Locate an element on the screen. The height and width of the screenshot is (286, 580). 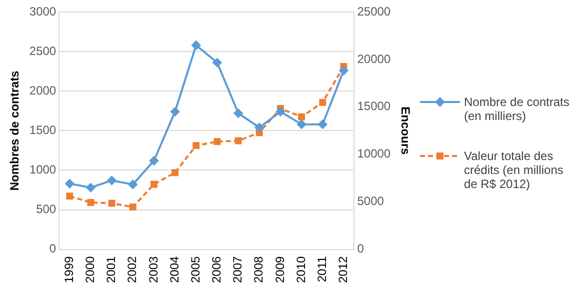
legend-label: Nombre de contrats (en milliers) is located at coordinates (517, 109).